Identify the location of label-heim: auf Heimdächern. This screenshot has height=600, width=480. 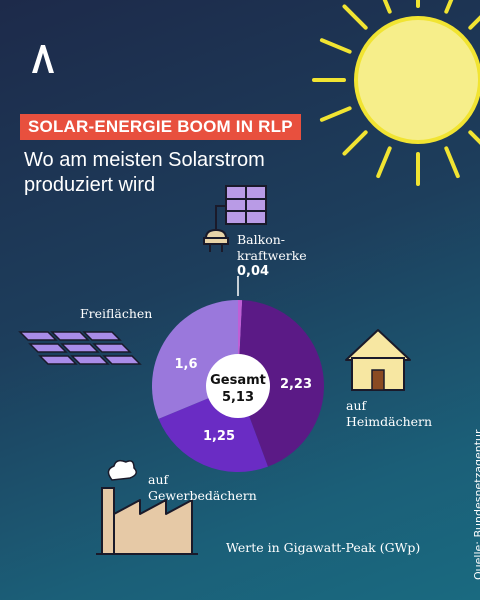
(389, 414).